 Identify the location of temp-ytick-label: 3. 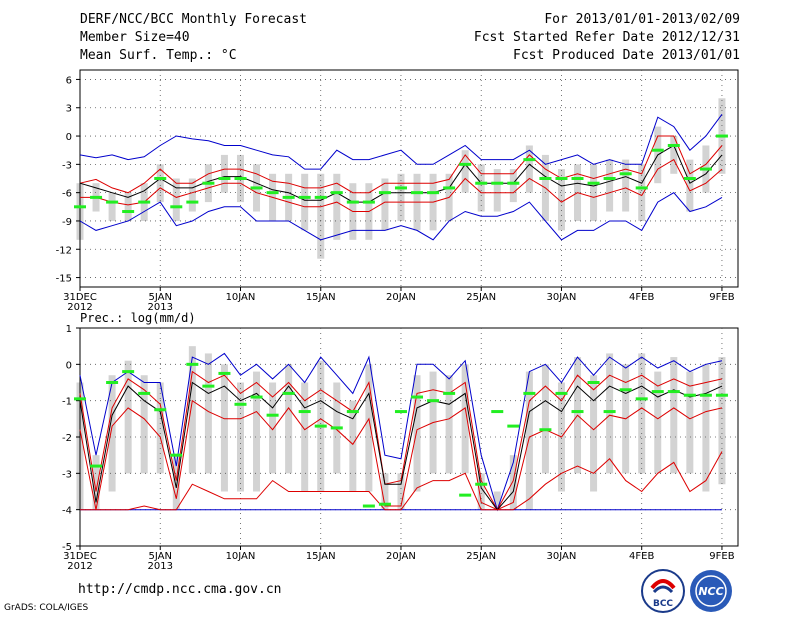
(69, 109).